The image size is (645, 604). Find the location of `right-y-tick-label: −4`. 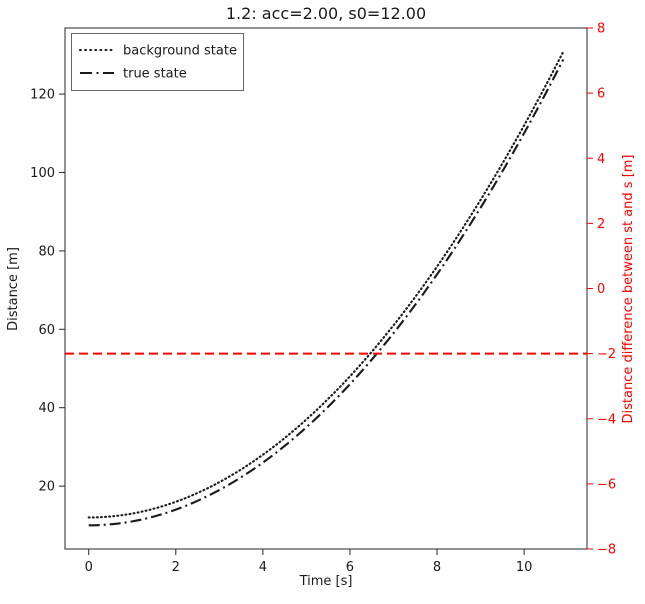

right-y-tick-label: −4 is located at coordinates (606, 419).